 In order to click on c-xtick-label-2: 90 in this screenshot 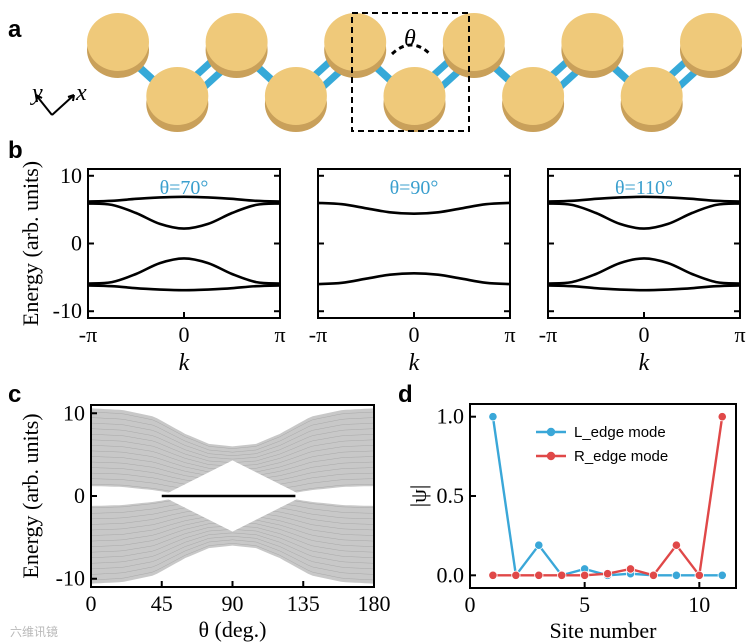, I will do `click(233, 603)`.